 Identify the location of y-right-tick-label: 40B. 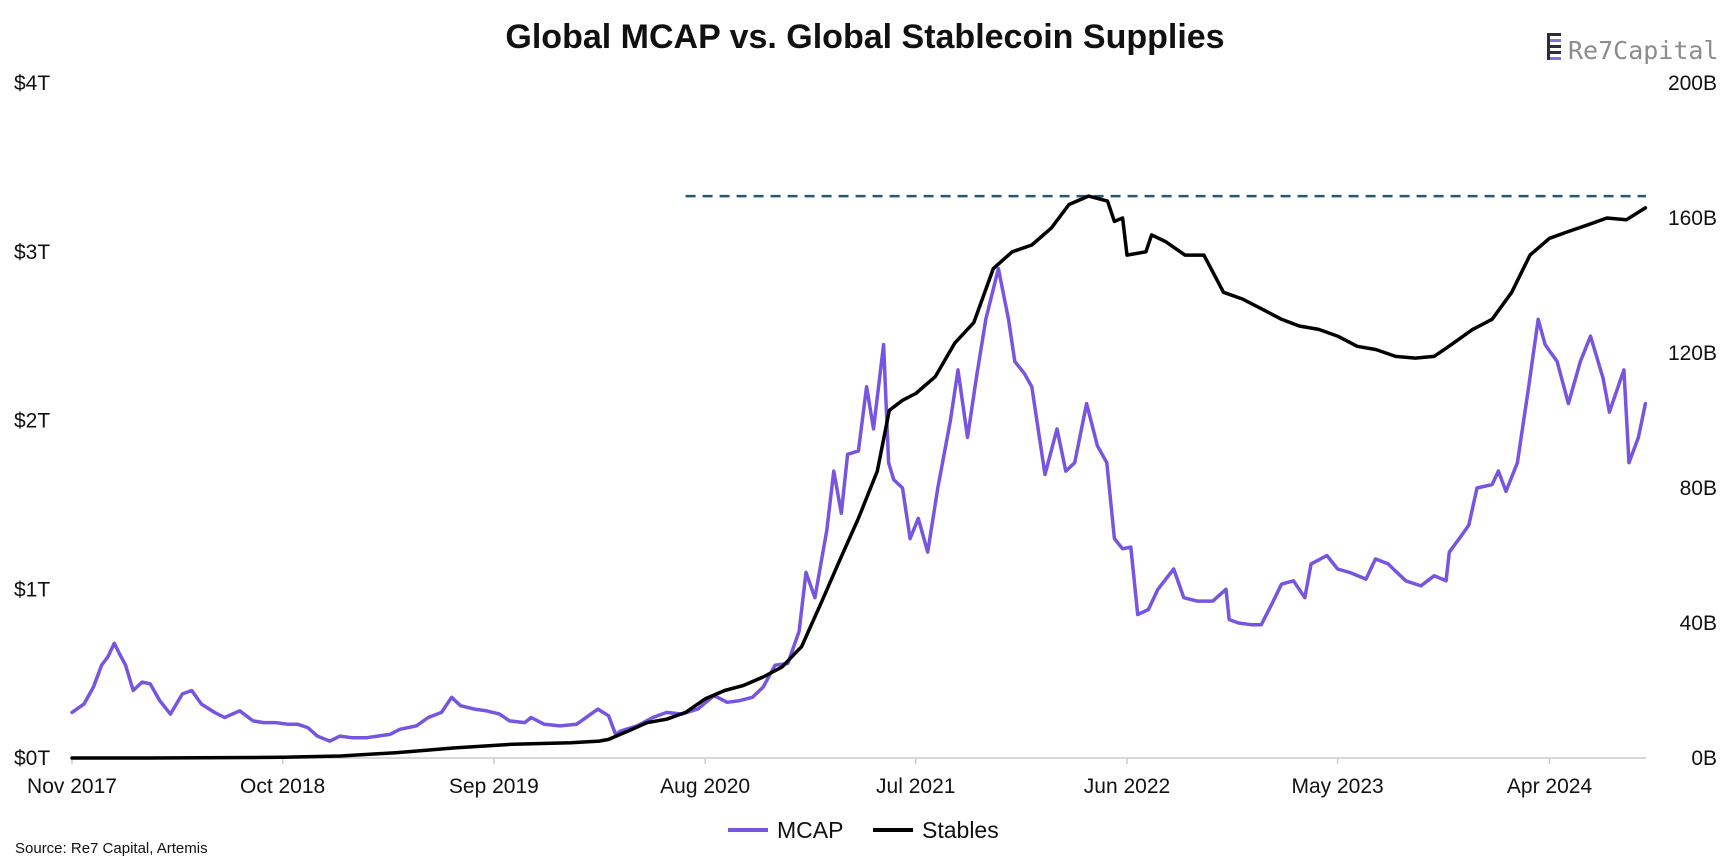
(1698, 623).